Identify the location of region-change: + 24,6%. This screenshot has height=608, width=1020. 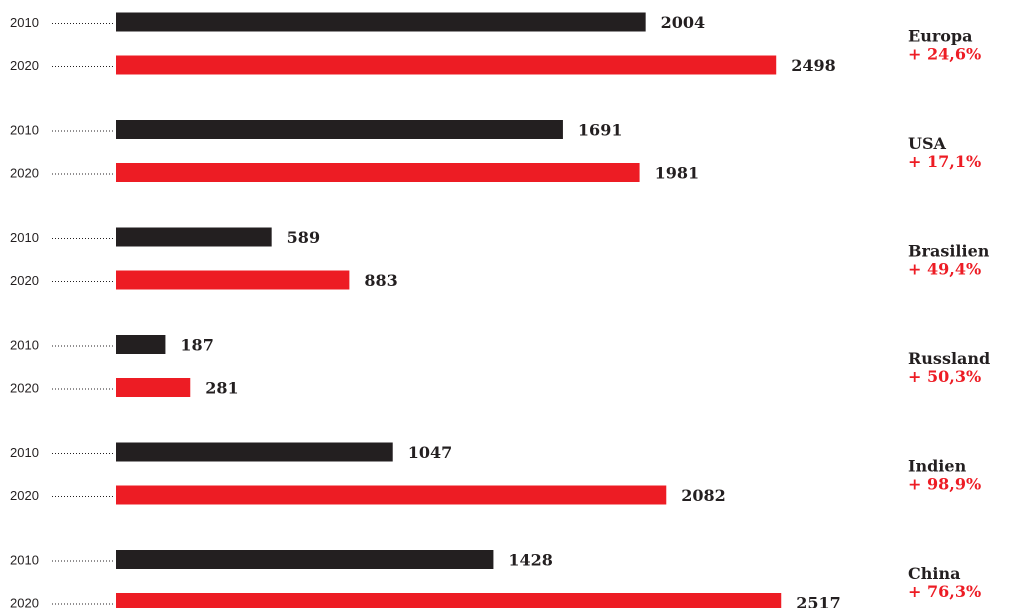
(944, 54).